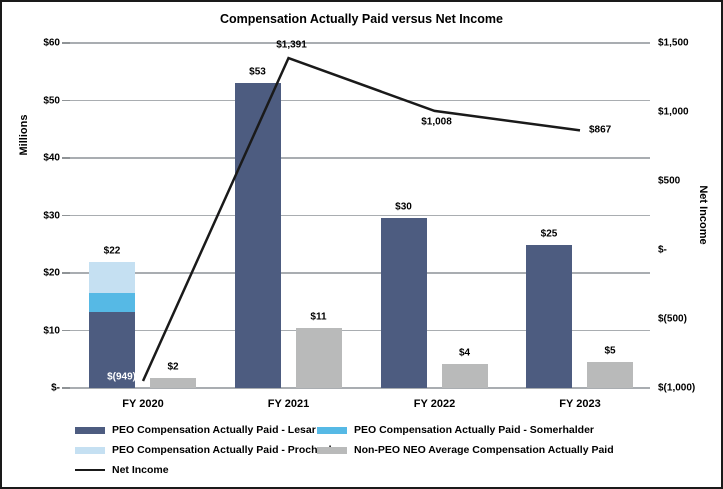 The image size is (723, 489). Describe the element at coordinates (610, 351) in the screenshot. I see `non-peo-bar-value-label: $5` at that location.